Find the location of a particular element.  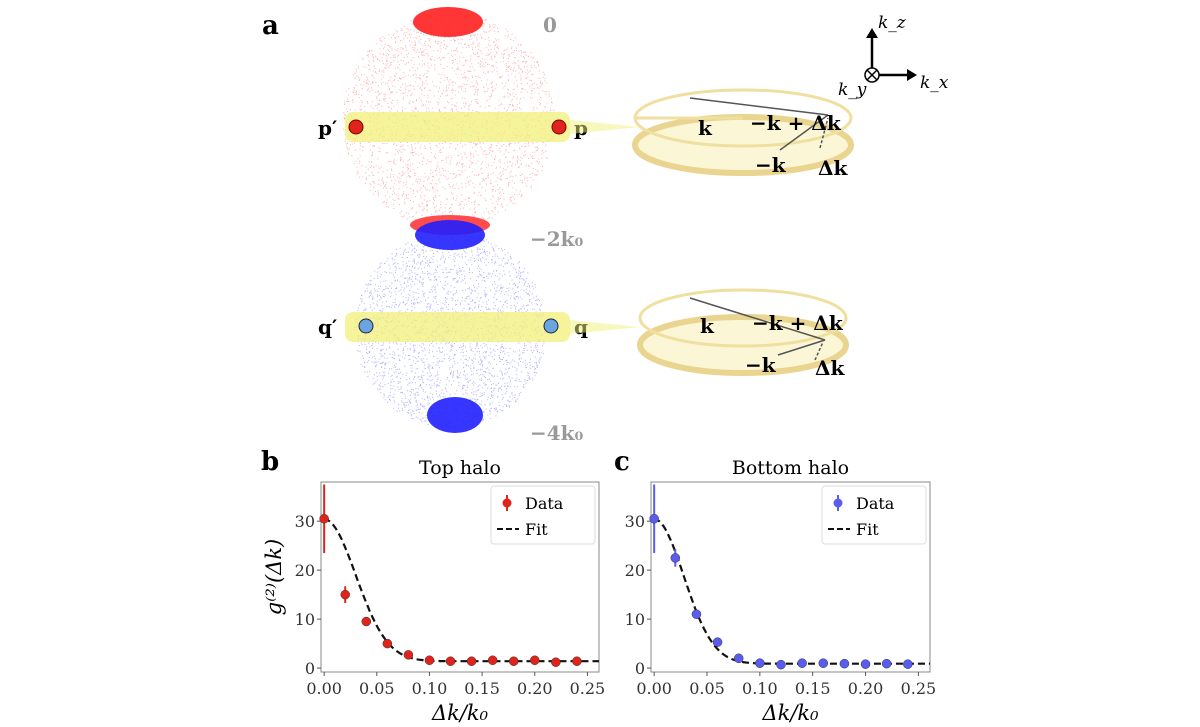

bottom-halo-sphere is located at coordinates (450, 326).